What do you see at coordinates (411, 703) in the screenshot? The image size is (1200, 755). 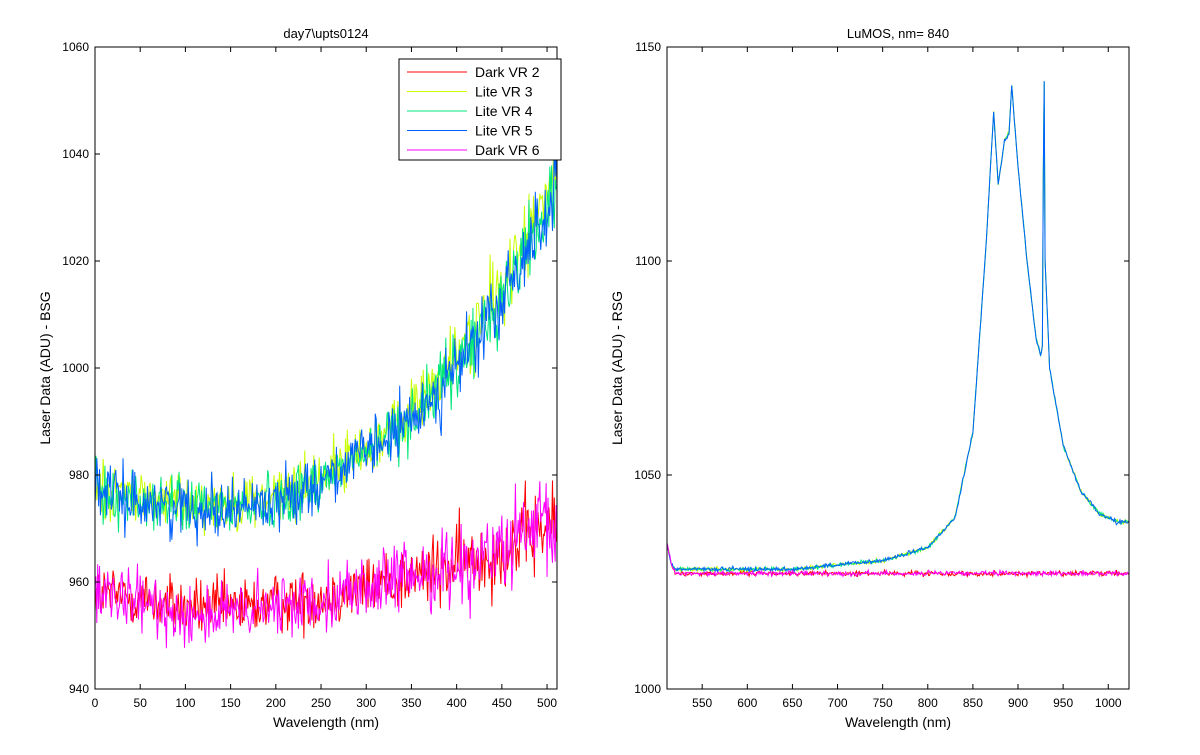 I see `x-tick-label: 350` at bounding box center [411, 703].